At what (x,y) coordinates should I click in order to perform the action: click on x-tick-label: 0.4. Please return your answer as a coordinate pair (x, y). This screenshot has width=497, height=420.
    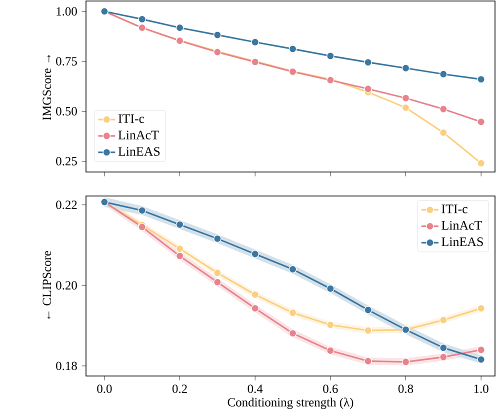
    Looking at the image, I should click on (255, 389).